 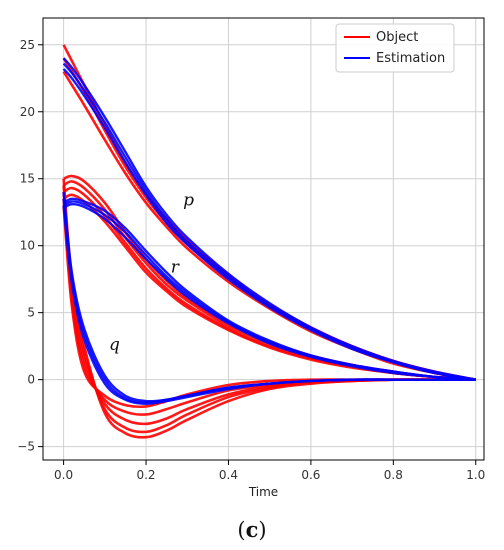 I want to click on caption-letter: c, so click(x=252, y=529).